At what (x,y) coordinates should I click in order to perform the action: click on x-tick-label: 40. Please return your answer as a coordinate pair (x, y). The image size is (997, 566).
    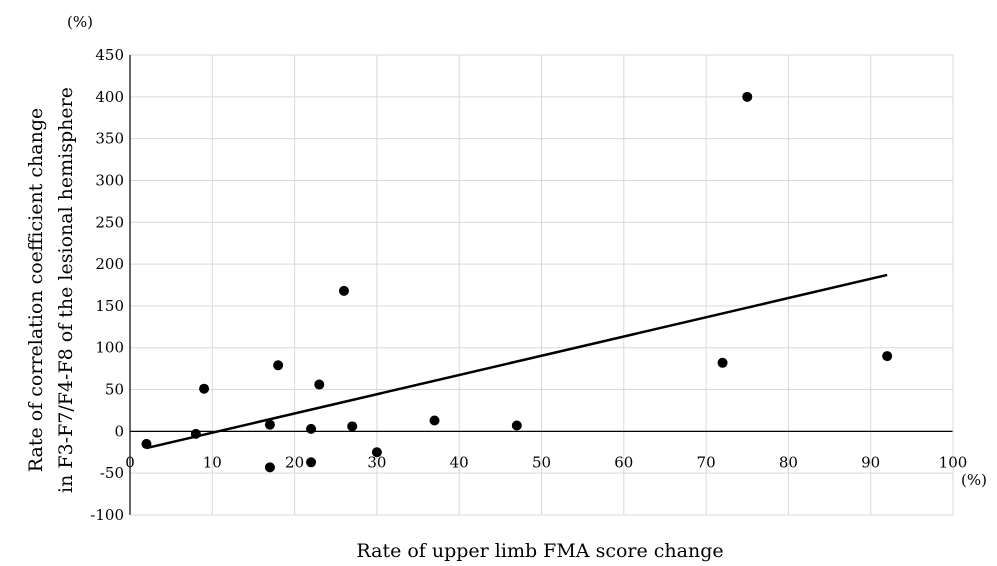
    Looking at the image, I should click on (459, 462).